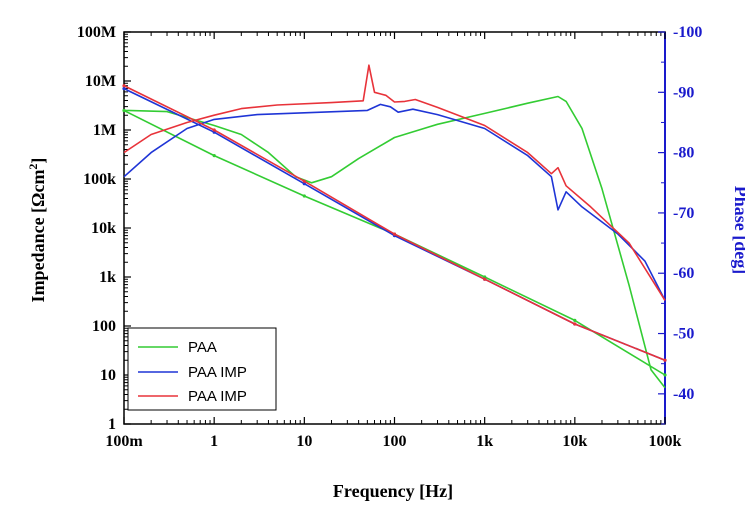 The width and height of the screenshot is (745, 505). What do you see at coordinates (484, 441) in the screenshot?
I see `x-tick-label: 1k` at bounding box center [484, 441].